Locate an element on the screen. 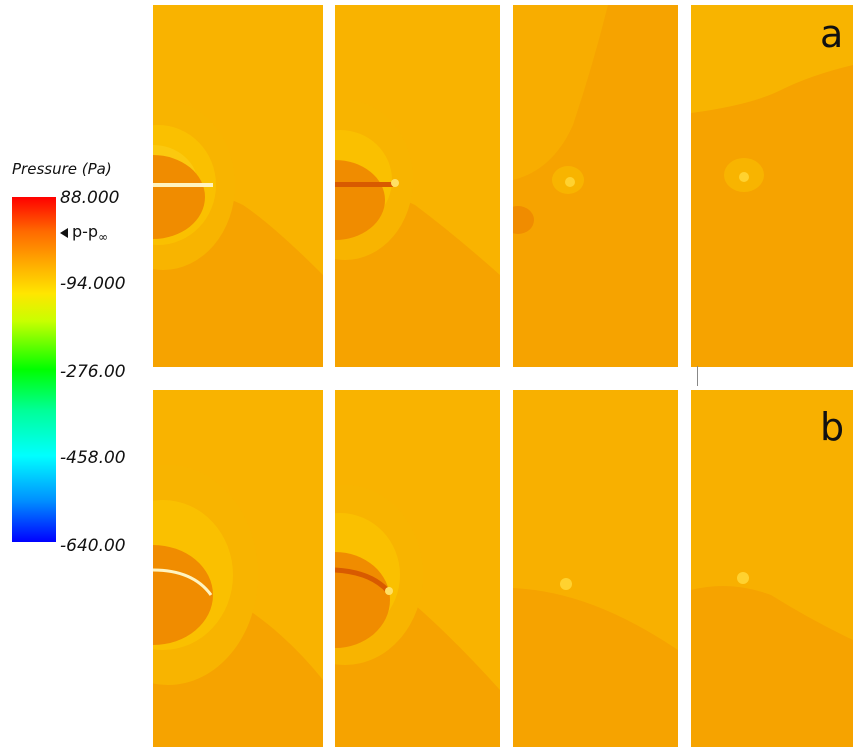  panel-a2 is located at coordinates (417, 186).